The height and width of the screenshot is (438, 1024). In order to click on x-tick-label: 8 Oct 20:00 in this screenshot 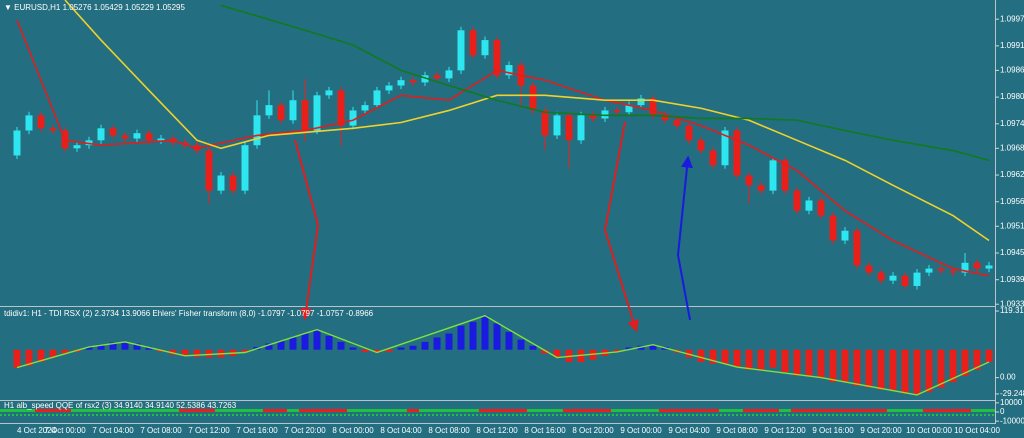, I will do `click(593, 430)`.